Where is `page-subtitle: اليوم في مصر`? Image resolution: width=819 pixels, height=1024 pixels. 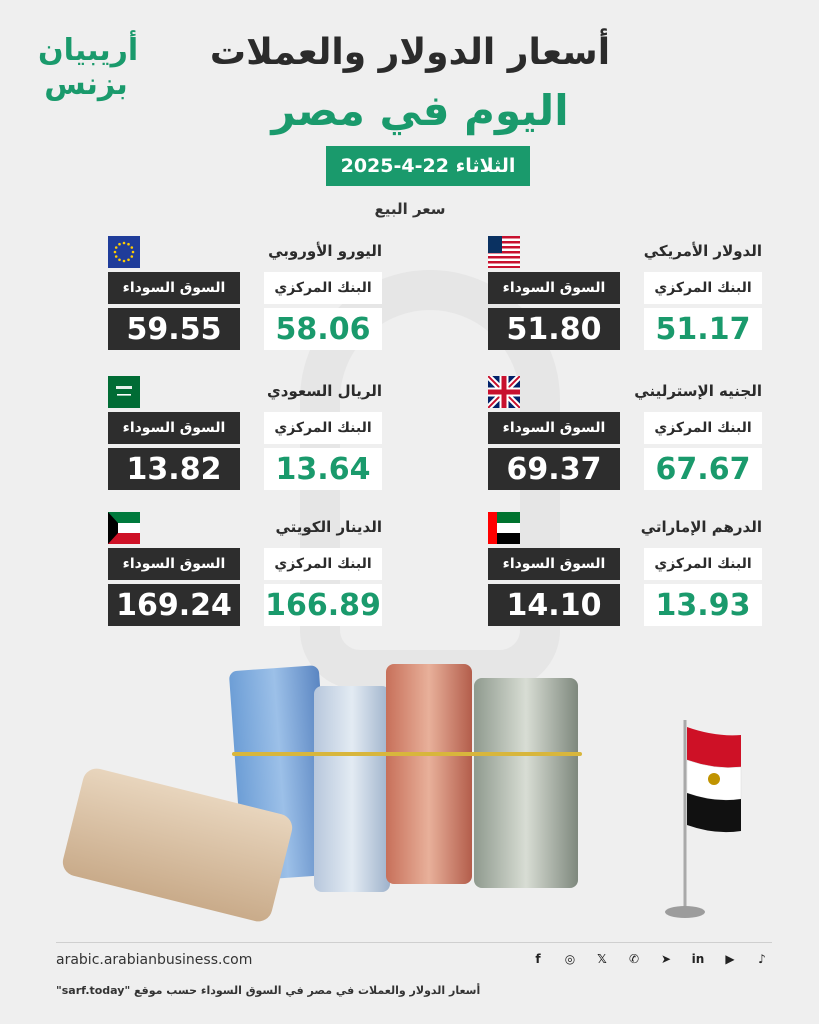
page-subtitle: اليوم في مصر is located at coordinates (420, 110).